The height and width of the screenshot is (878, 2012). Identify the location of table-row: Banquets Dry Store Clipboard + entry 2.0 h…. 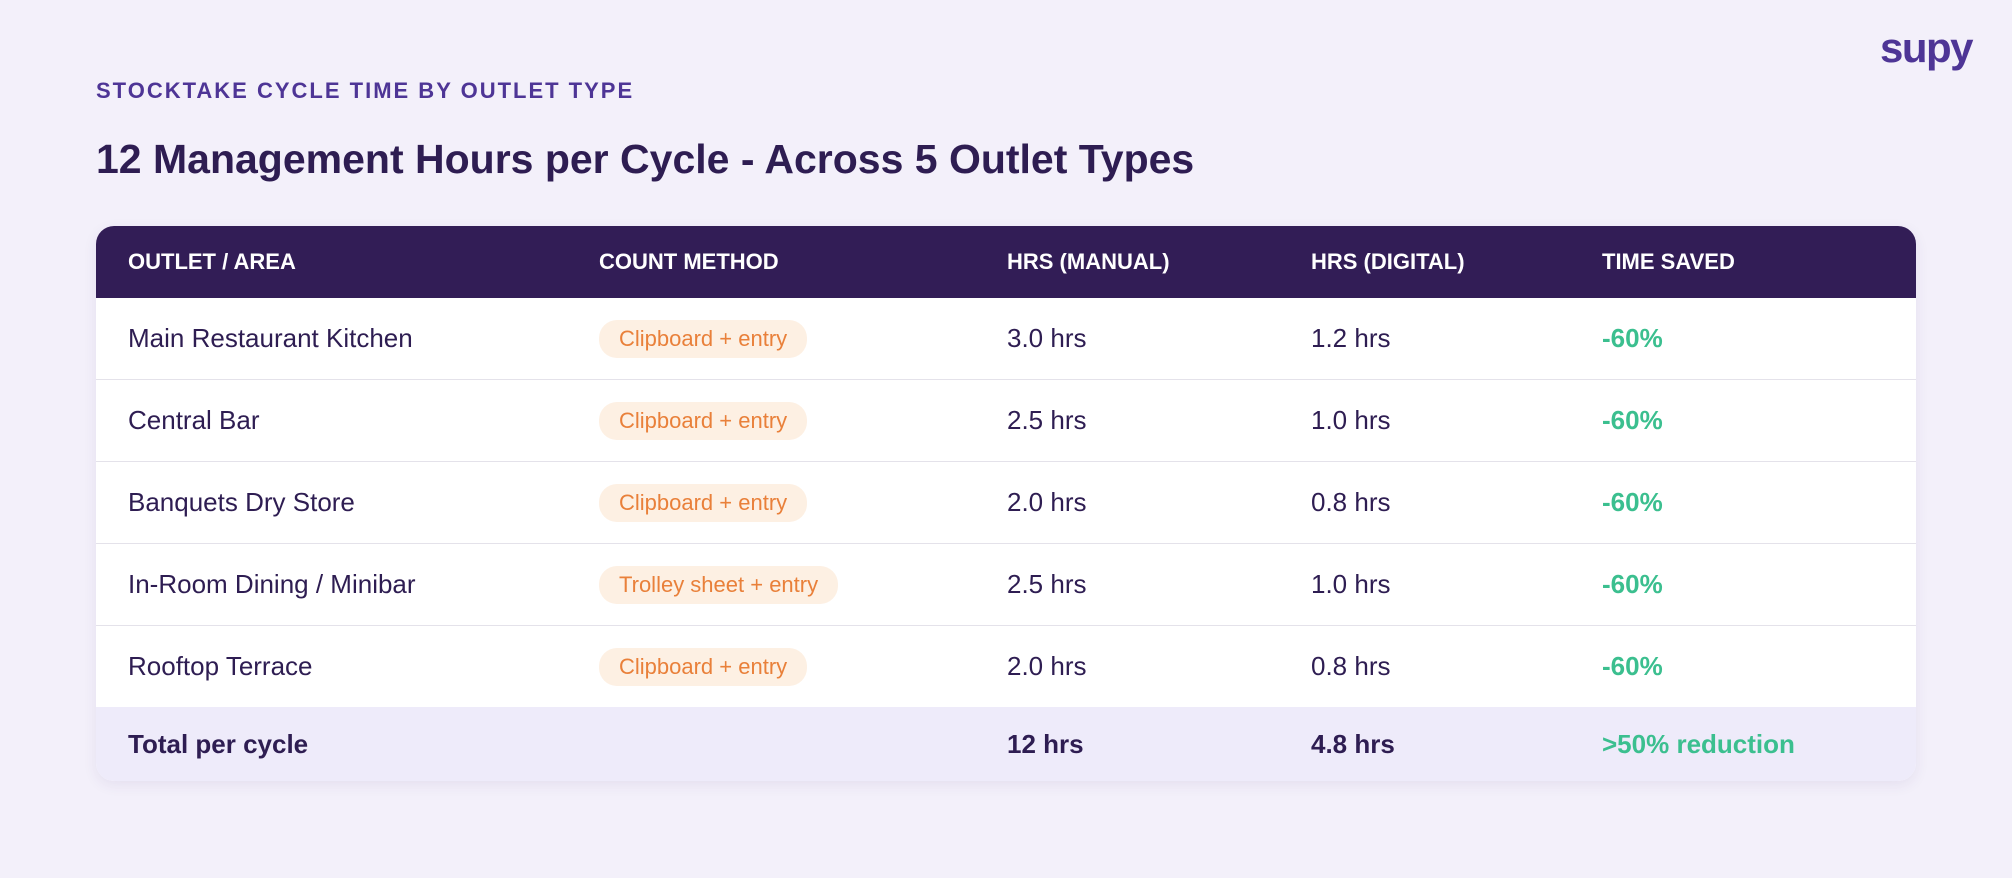
(1006, 503).